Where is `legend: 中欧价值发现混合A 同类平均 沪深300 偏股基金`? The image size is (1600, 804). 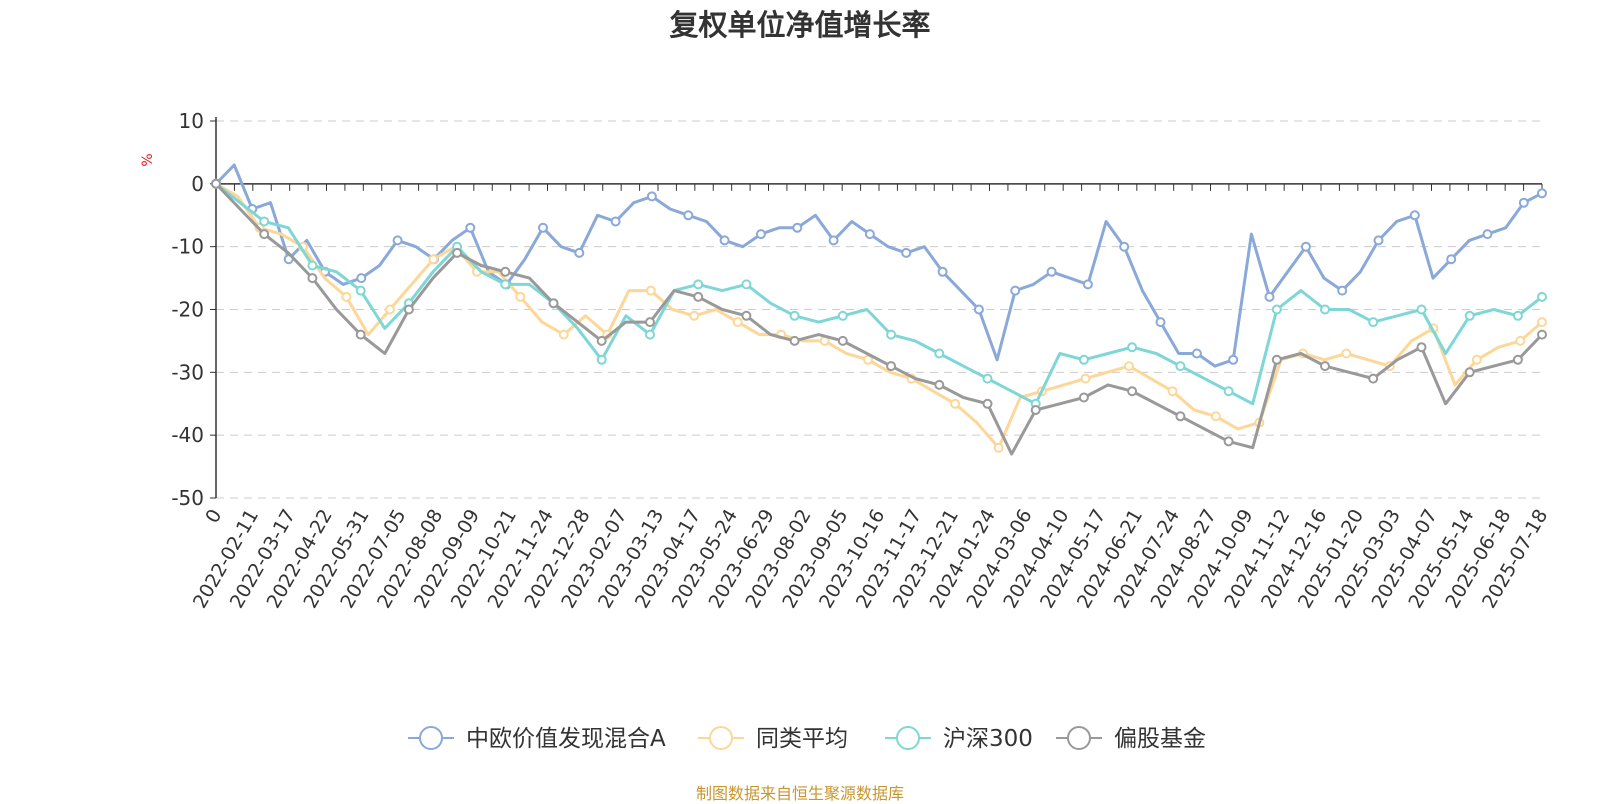 legend: 中欧价值发现混合A 同类平均 沪深300 偏股基金 is located at coordinates (807, 739).